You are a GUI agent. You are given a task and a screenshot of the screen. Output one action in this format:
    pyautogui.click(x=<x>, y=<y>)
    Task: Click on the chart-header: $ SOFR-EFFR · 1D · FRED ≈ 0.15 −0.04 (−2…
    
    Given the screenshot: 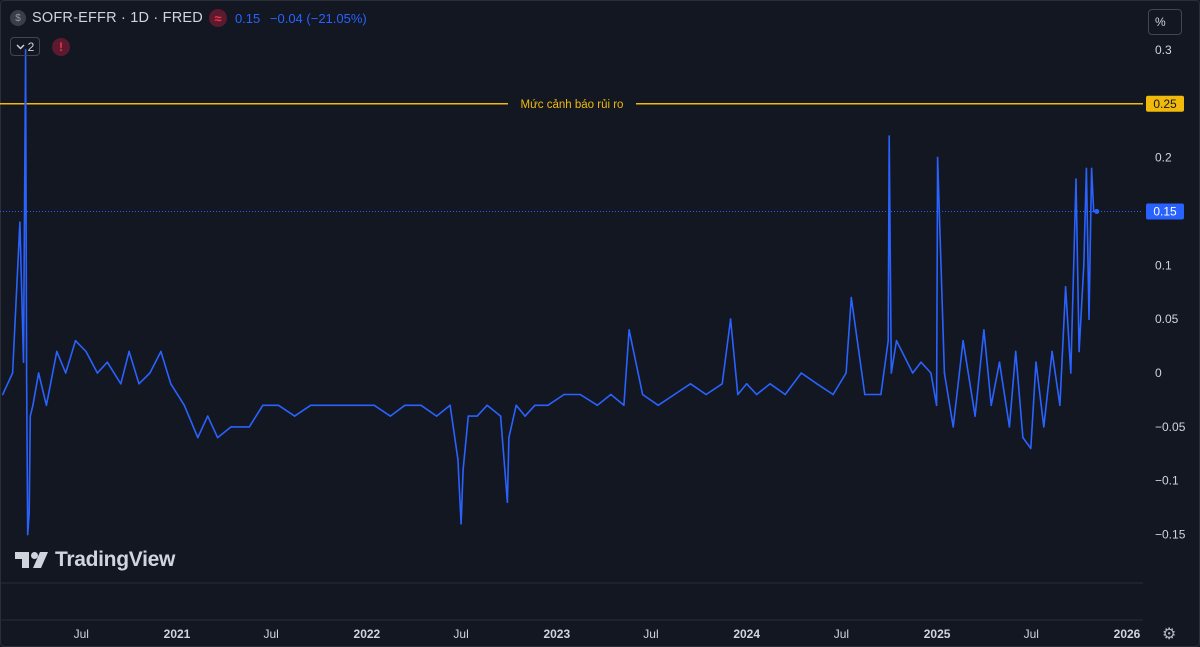 What is the action you would take?
    pyautogui.click(x=191, y=18)
    